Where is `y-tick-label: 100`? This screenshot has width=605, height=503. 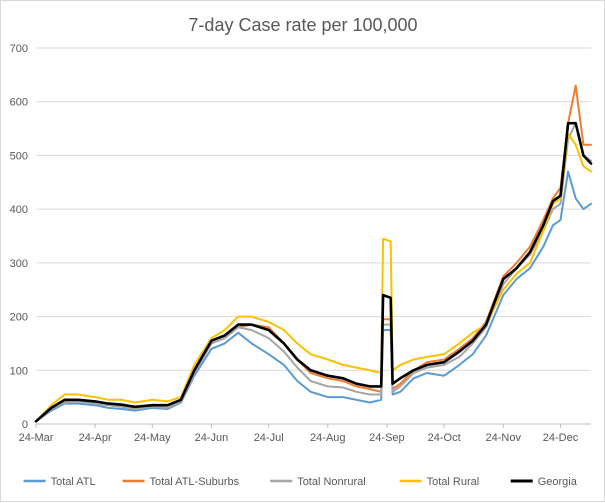 y-tick-label: 100 is located at coordinates (19, 371).